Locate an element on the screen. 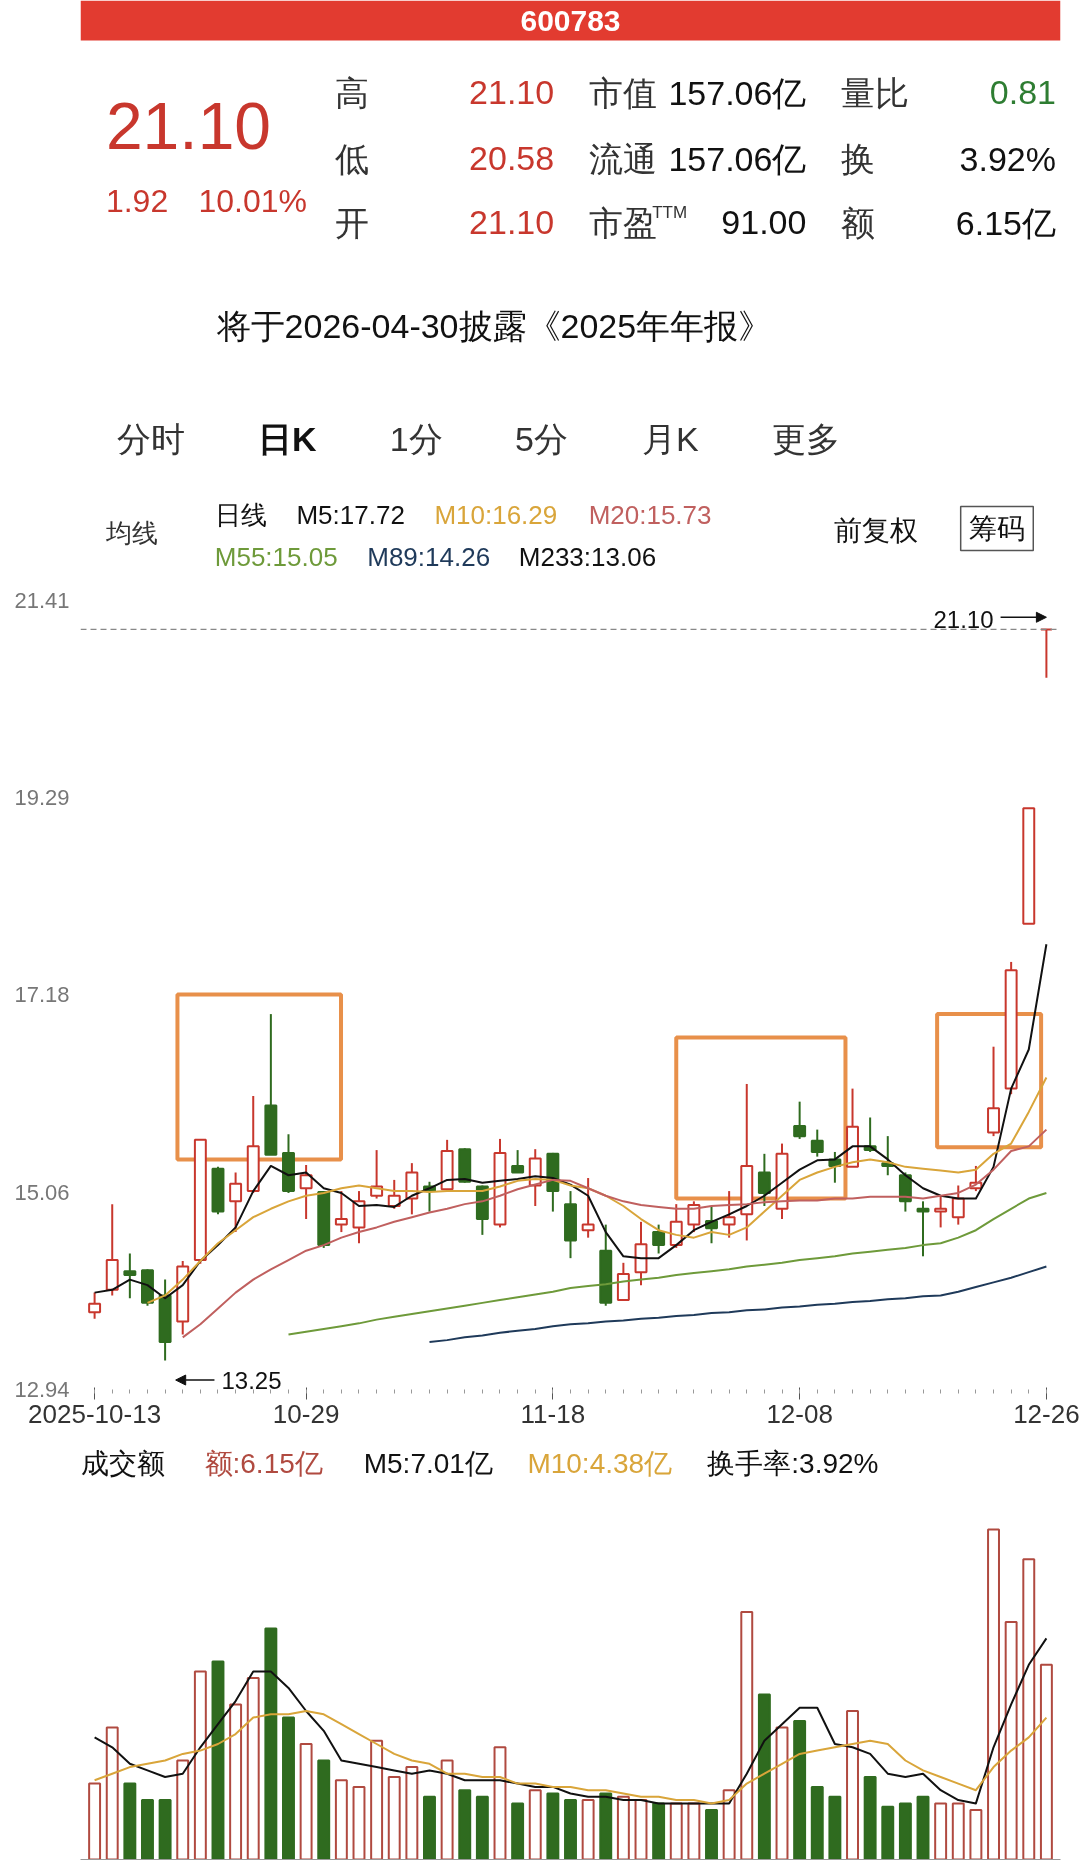  text: 日线 is located at coordinates (240, 514).